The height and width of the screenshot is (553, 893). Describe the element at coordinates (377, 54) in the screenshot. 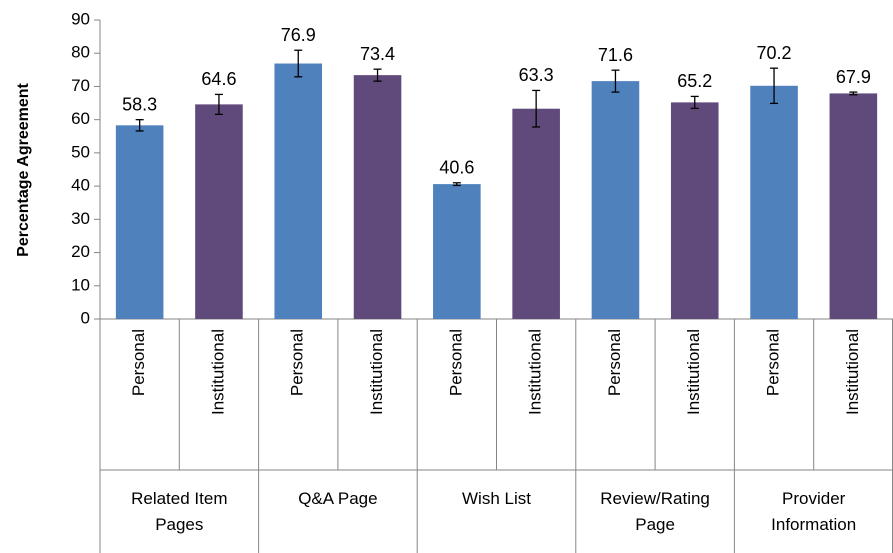

I see `data-label: 73.4` at that location.